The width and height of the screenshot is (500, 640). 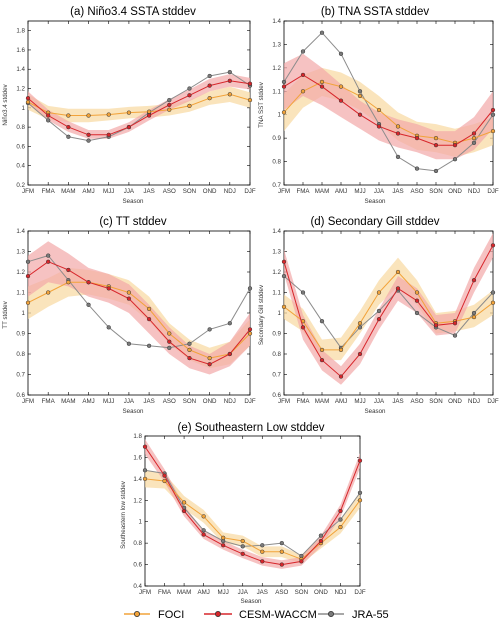 What do you see at coordinates (276, 21) in the screenshot?
I see `panel-b-ytick-label: 1.4` at bounding box center [276, 21].